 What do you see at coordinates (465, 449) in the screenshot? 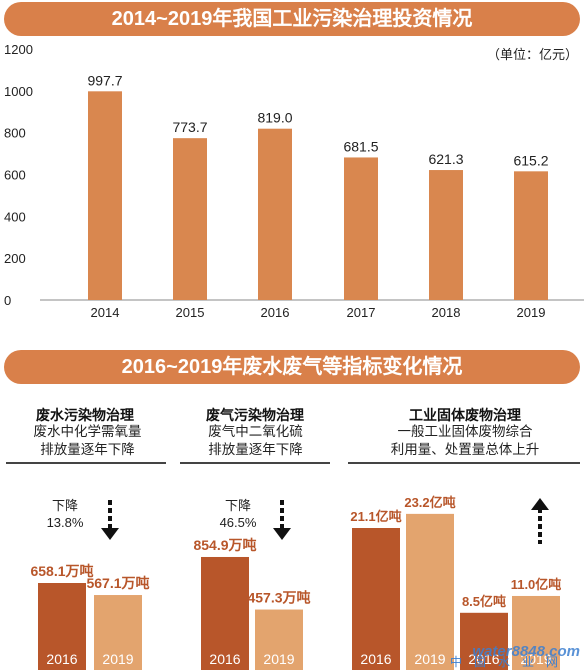
I see `panel-desc-line: 利用量、处置量总体上升` at bounding box center [465, 449].